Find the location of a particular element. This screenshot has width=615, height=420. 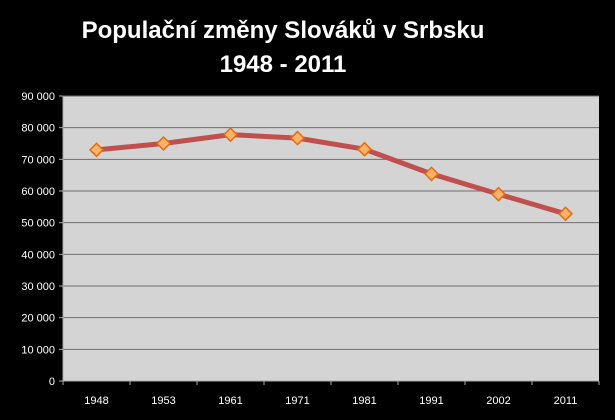

x-tick-label: 2011 is located at coordinates (566, 401).